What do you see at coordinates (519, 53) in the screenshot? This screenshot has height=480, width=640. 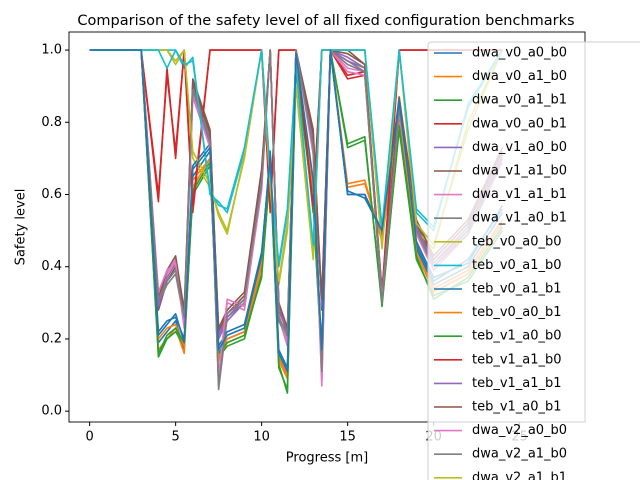 I see `legend-label: dwa_v0_a0_b0` at bounding box center [519, 53].